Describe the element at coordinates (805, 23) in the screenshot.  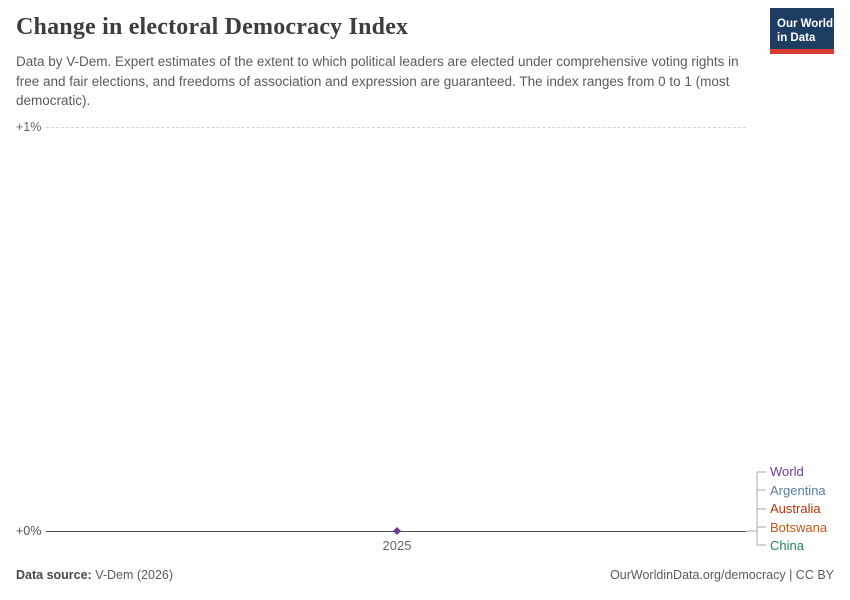
I see `owid-logo-line1: Our World` at that location.